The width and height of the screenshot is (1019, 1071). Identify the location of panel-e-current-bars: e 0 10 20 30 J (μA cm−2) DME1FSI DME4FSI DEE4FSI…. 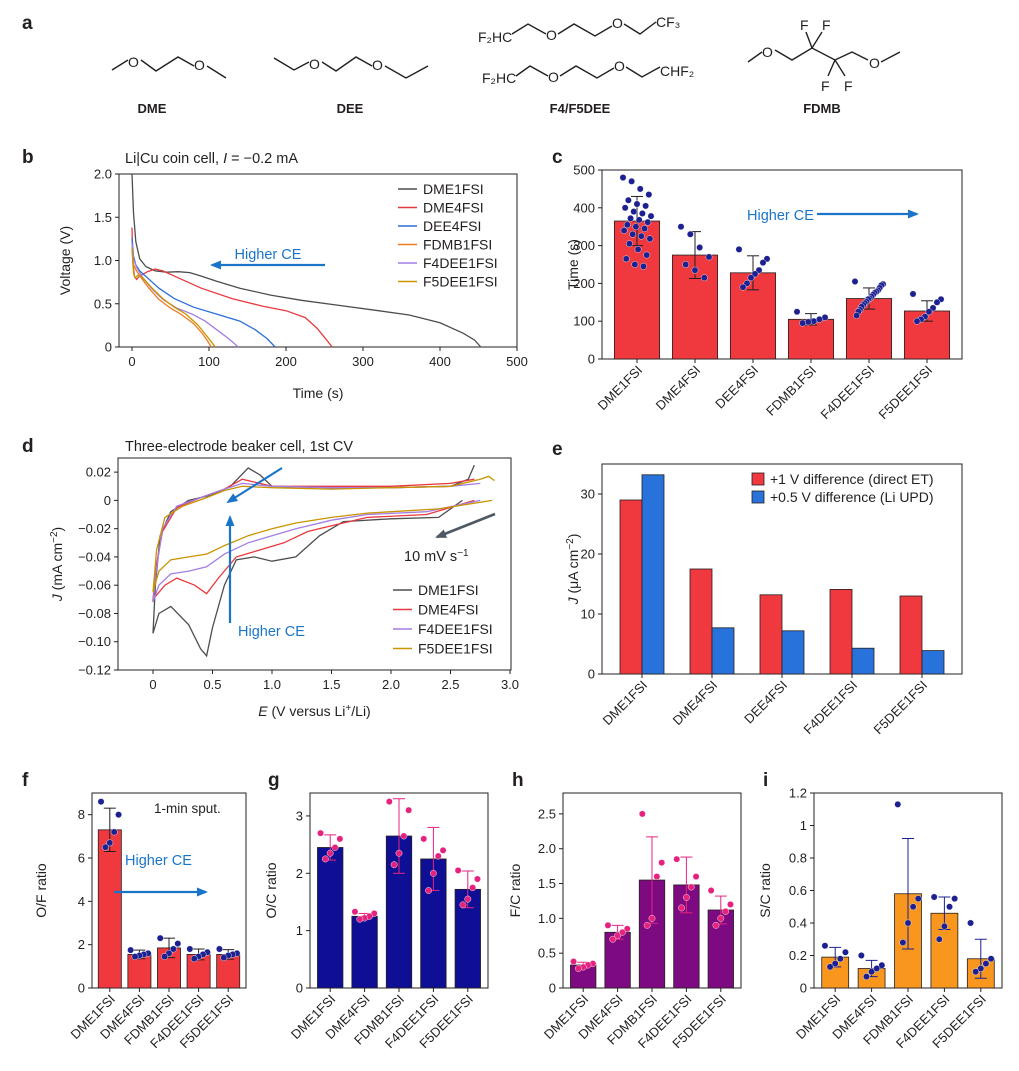
(757, 588).